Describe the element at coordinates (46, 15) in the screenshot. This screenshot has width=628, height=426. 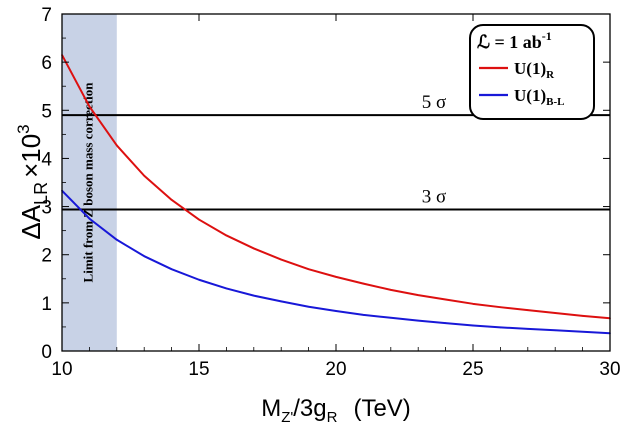
I see `y-tick-label: 7` at that location.